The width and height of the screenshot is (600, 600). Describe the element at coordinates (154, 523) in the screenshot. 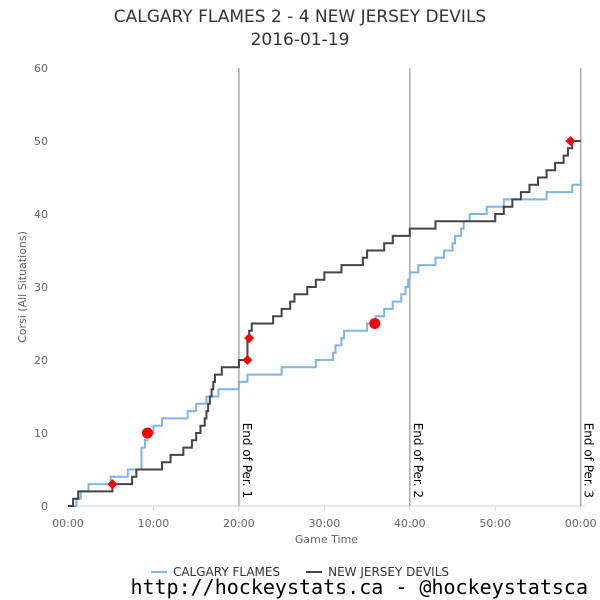

I see `x-tick-label: 10:00` at that location.